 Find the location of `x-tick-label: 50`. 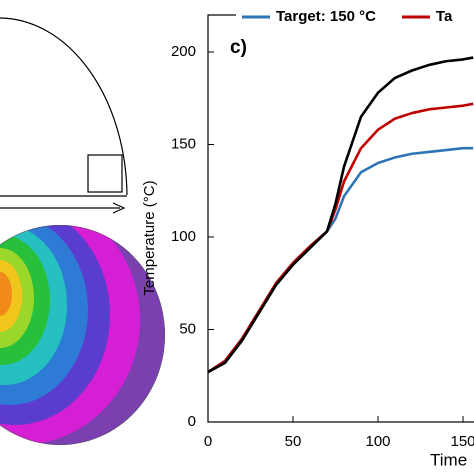

x-tick-label: 50 is located at coordinates (293, 441).